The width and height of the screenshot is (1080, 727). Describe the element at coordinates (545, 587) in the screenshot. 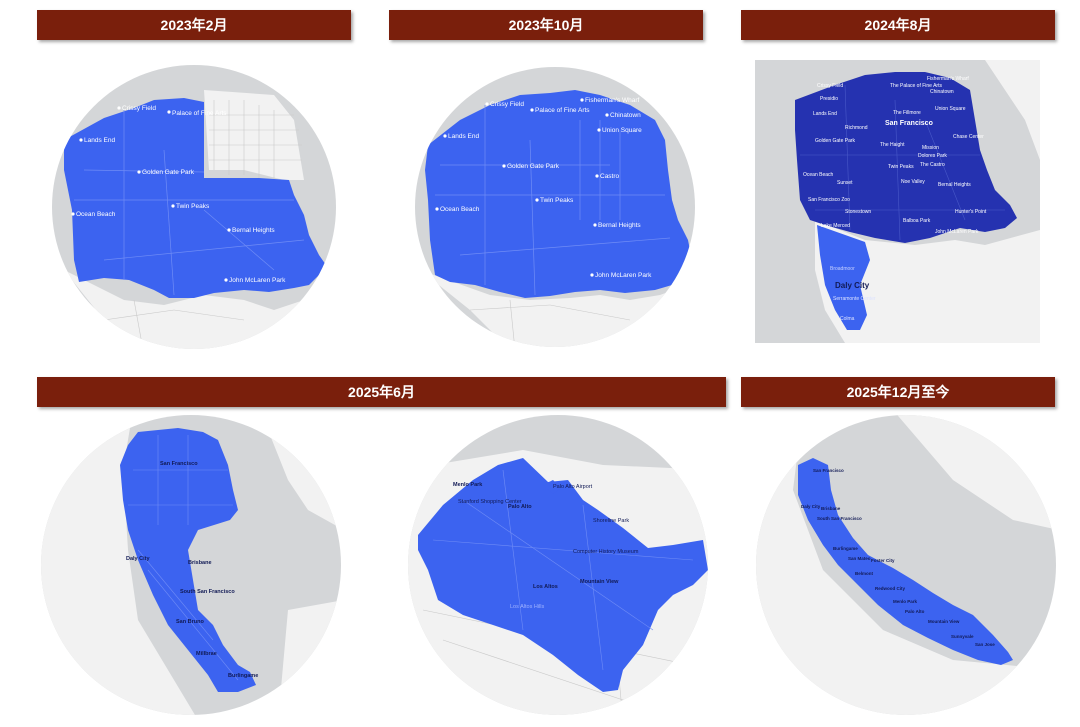

I see `place-label: Los Altos` at that location.